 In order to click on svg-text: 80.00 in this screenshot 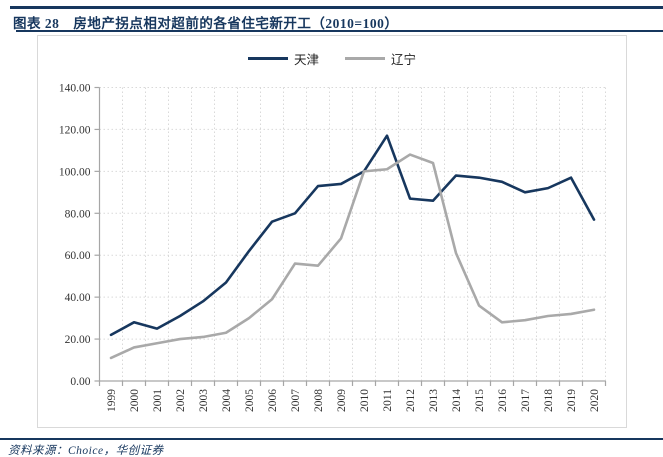, I will do `click(78, 214)`.